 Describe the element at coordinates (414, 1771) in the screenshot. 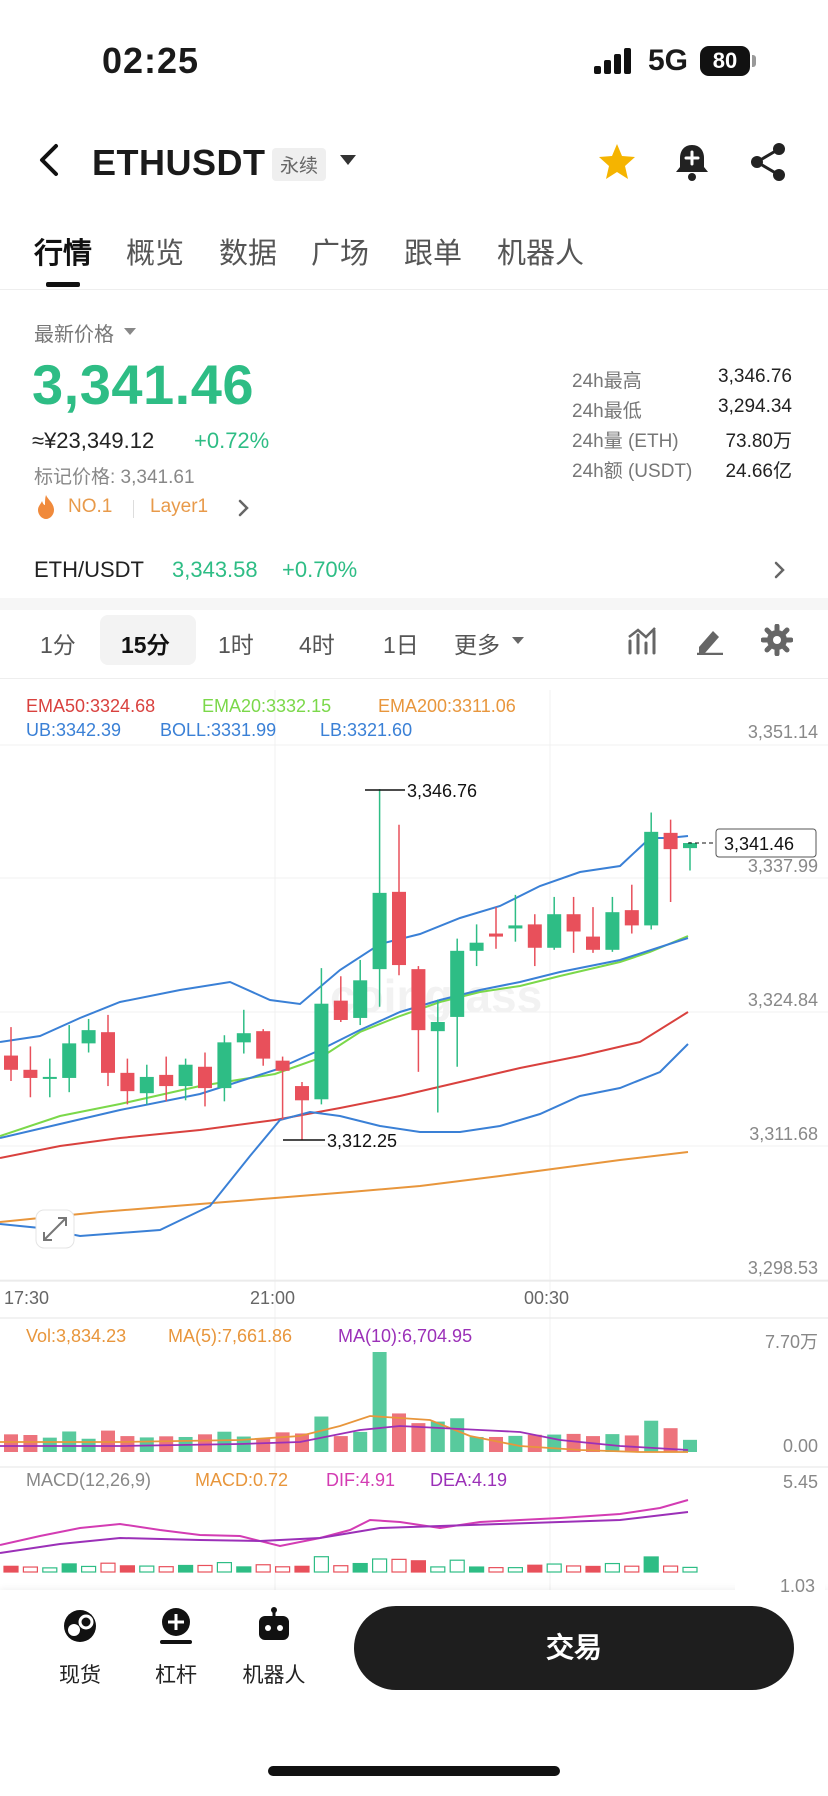

I see `home-indicator` at that location.